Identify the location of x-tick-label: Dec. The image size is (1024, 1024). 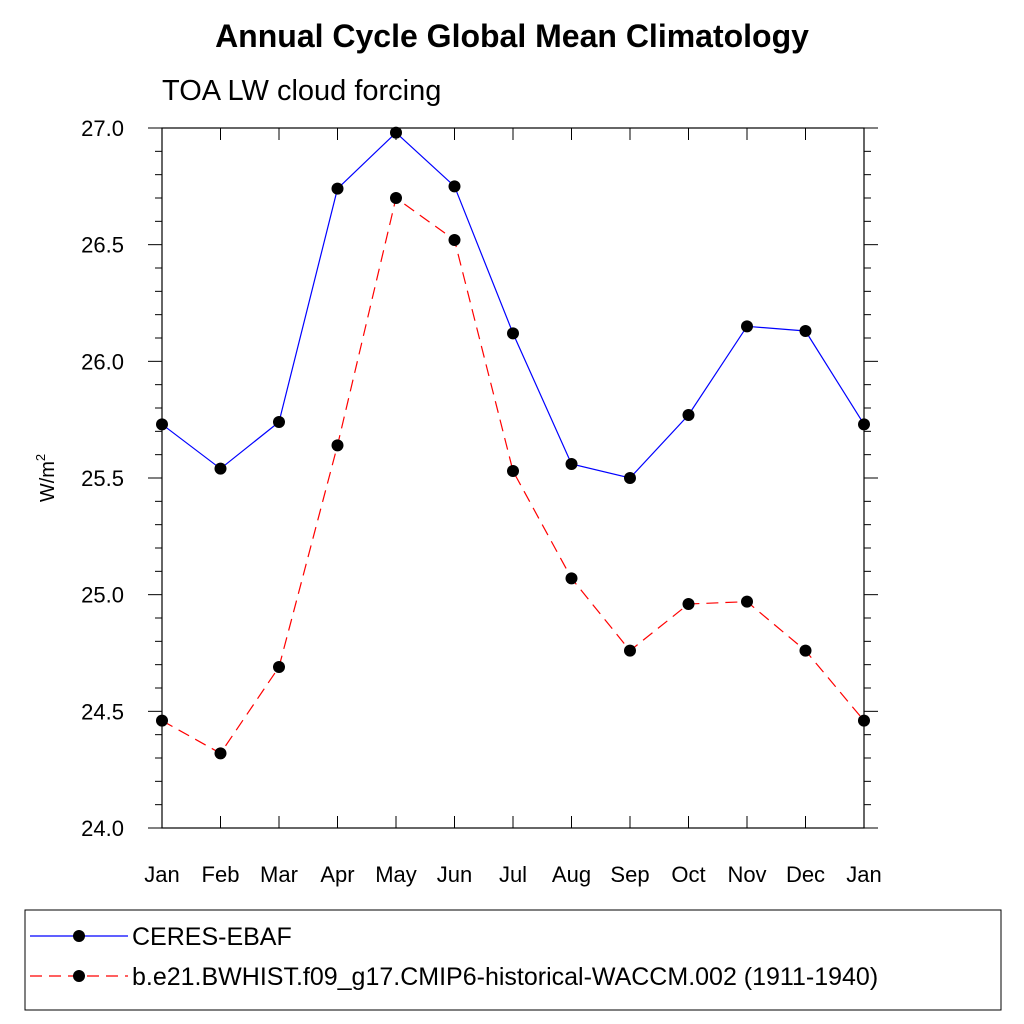
(805, 874).